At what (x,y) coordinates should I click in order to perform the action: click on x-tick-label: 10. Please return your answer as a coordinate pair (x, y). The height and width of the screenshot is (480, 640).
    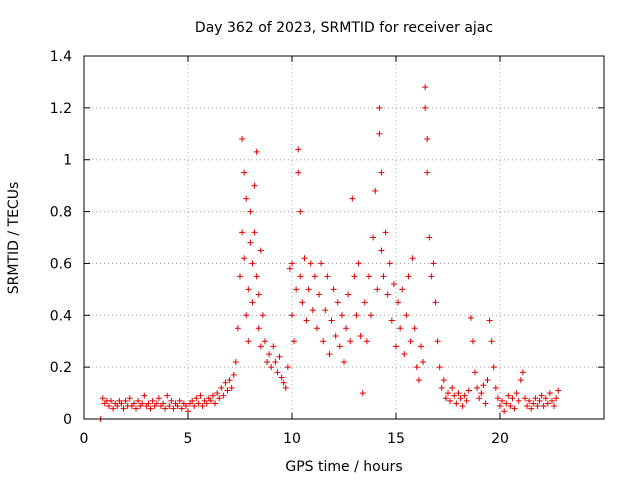
    Looking at the image, I should click on (292, 439).